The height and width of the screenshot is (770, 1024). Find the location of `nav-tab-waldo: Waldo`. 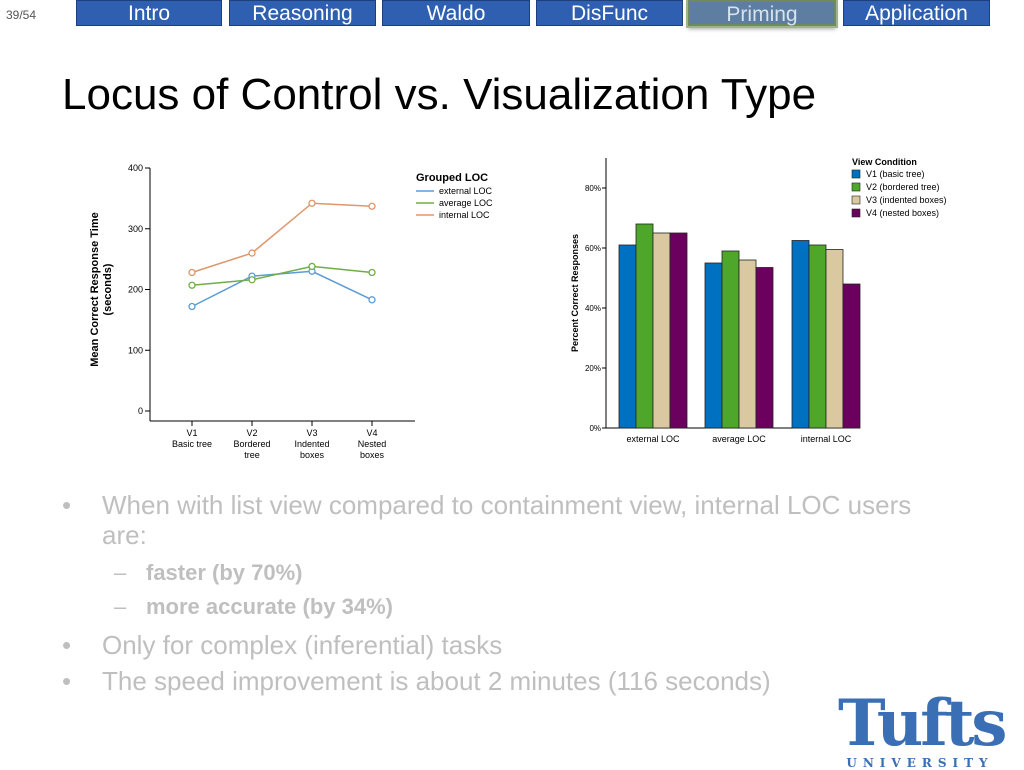

nav-tab-waldo: Waldo is located at coordinates (456, 13).